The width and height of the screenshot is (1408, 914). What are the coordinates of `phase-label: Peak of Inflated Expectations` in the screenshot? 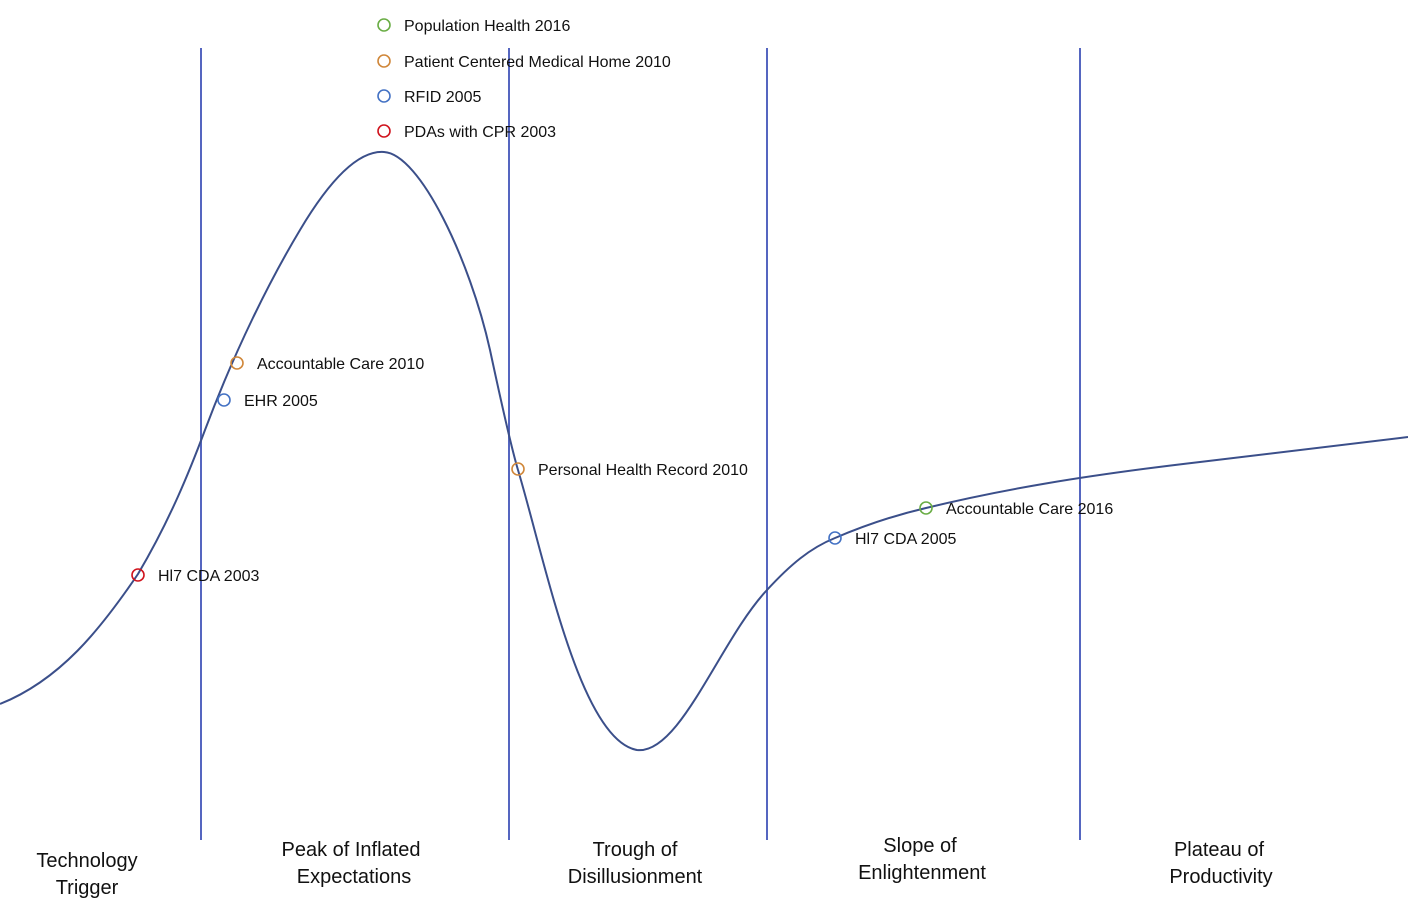 It's located at (351, 863).